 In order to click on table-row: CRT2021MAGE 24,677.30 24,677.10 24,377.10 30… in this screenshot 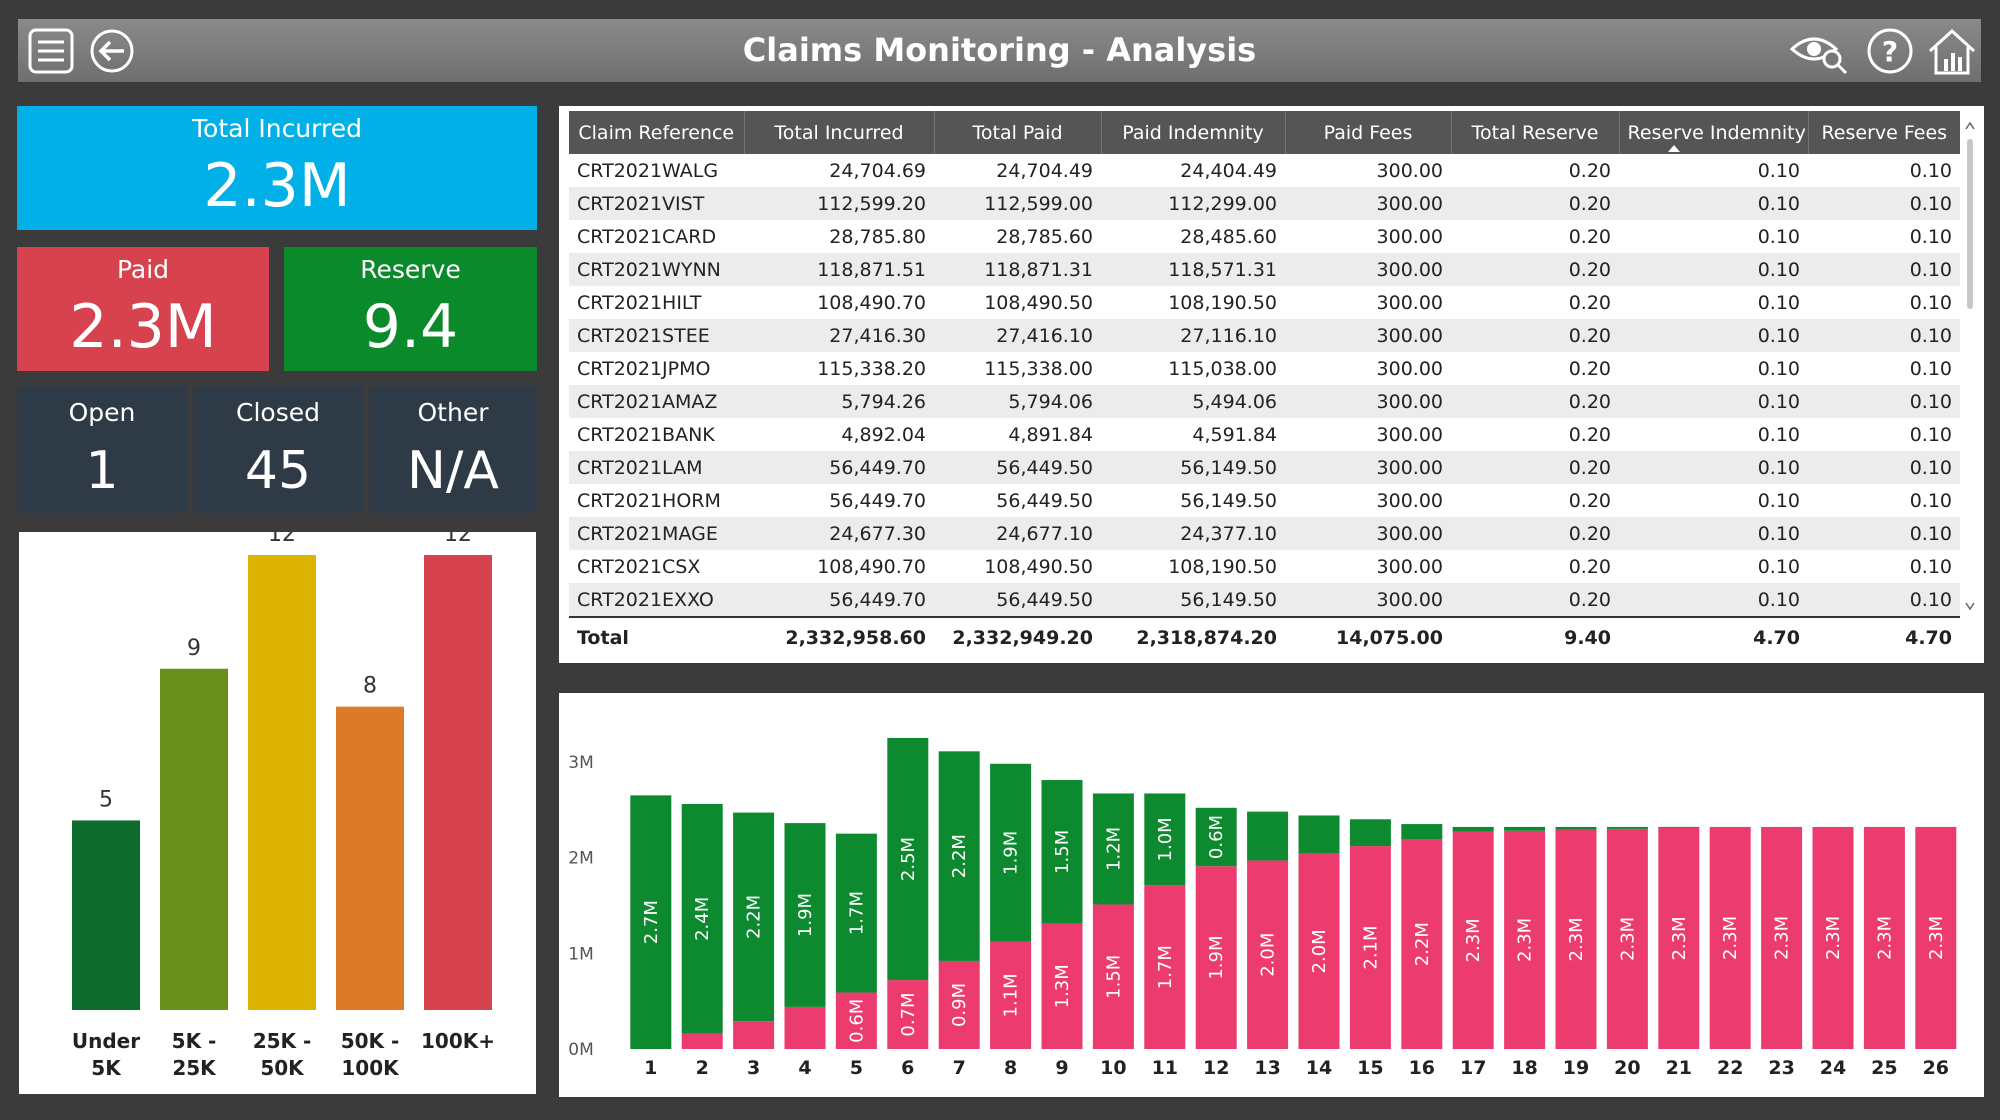, I will do `click(1264, 533)`.